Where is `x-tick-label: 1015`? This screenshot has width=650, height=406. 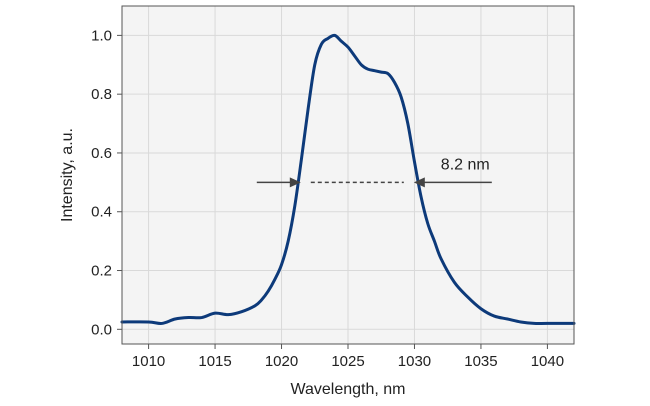
x-tick-label: 1015 is located at coordinates (214, 361).